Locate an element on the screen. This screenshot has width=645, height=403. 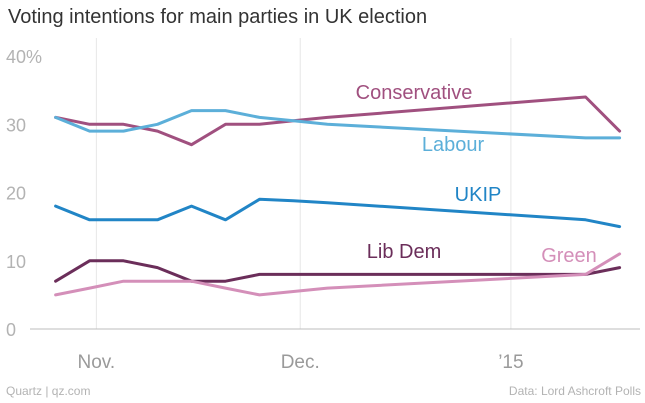
series-line-ukip is located at coordinates (338, 213).